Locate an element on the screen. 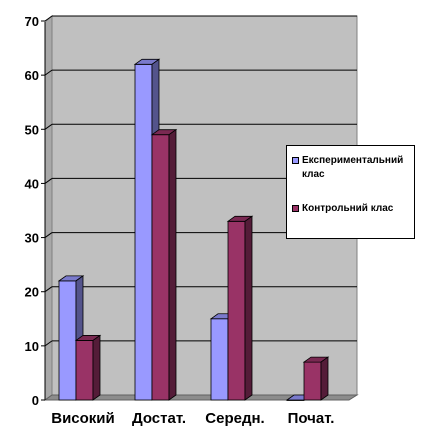 Image resolution: width=423 pixels, height=440 pixels. legend-label-experimental: Експериментальний клас is located at coordinates (353, 167).